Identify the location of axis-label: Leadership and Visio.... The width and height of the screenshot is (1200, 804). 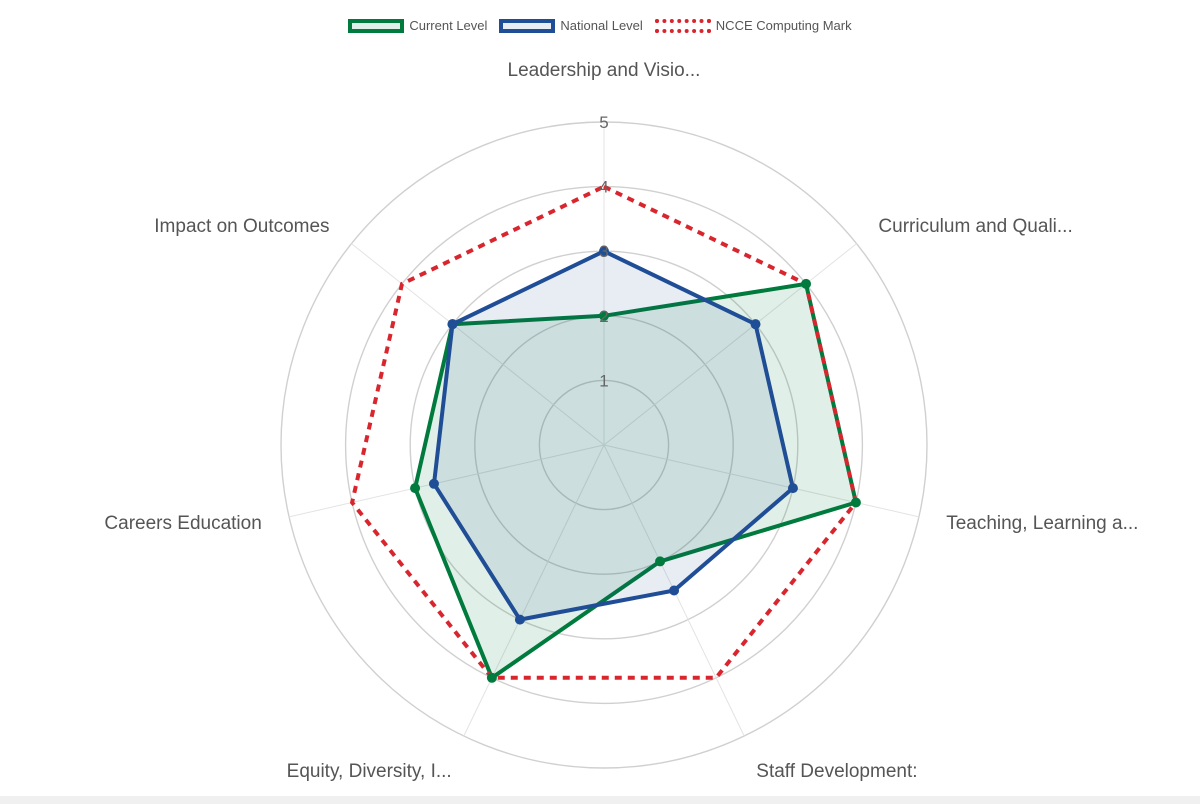
(604, 70).